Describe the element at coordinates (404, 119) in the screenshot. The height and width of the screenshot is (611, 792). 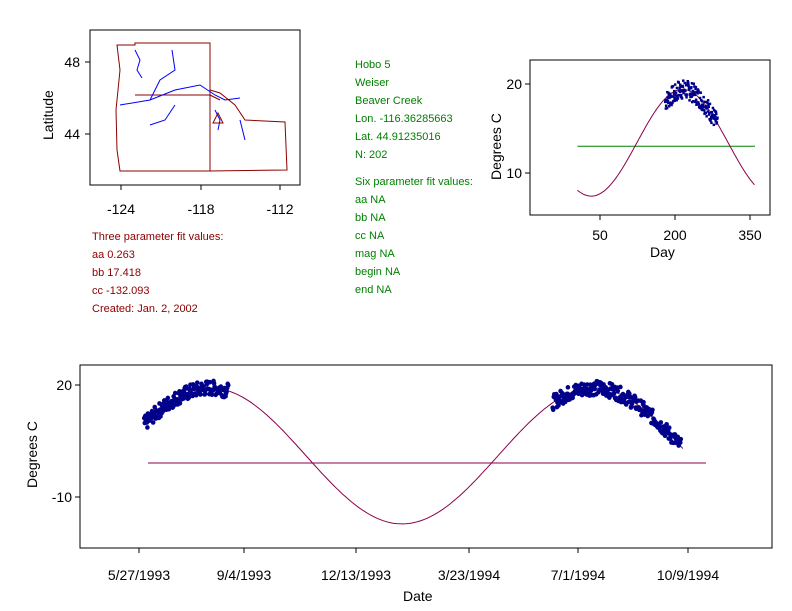
I see `site-lon: Lon. -116.36285663` at that location.